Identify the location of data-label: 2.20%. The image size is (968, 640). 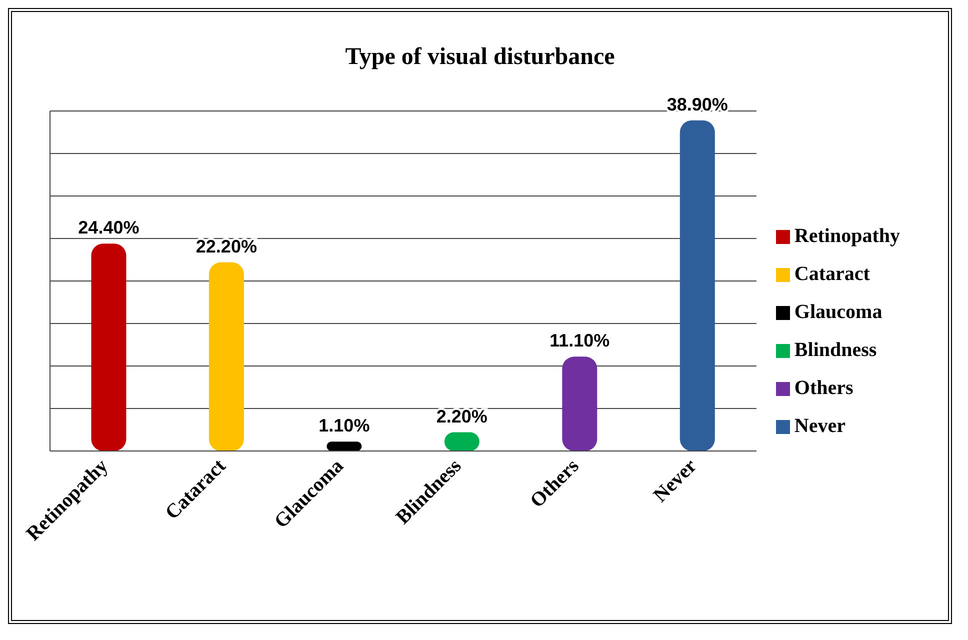
(462, 416).